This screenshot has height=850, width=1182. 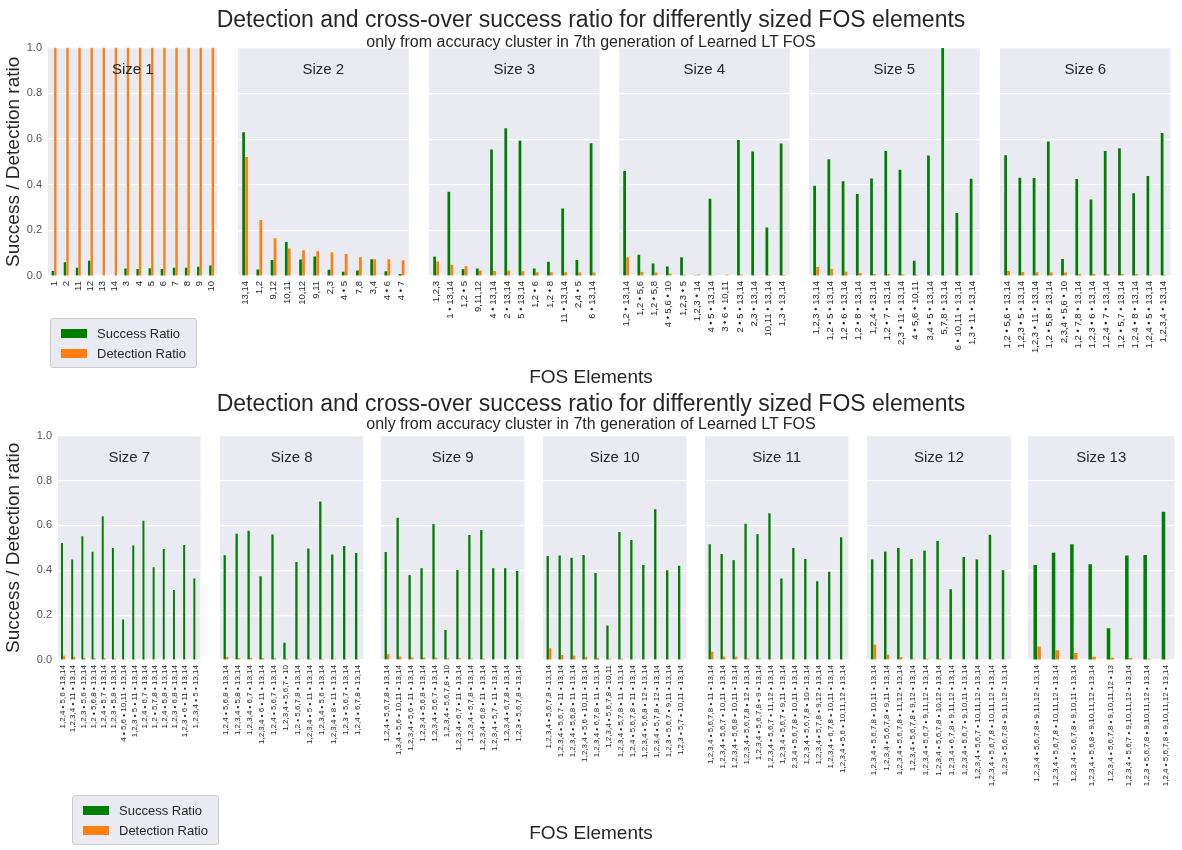 I want to click on x-tick-label: 1,2,3,4 • 5,6,7 • 10, so click(x=285, y=697).